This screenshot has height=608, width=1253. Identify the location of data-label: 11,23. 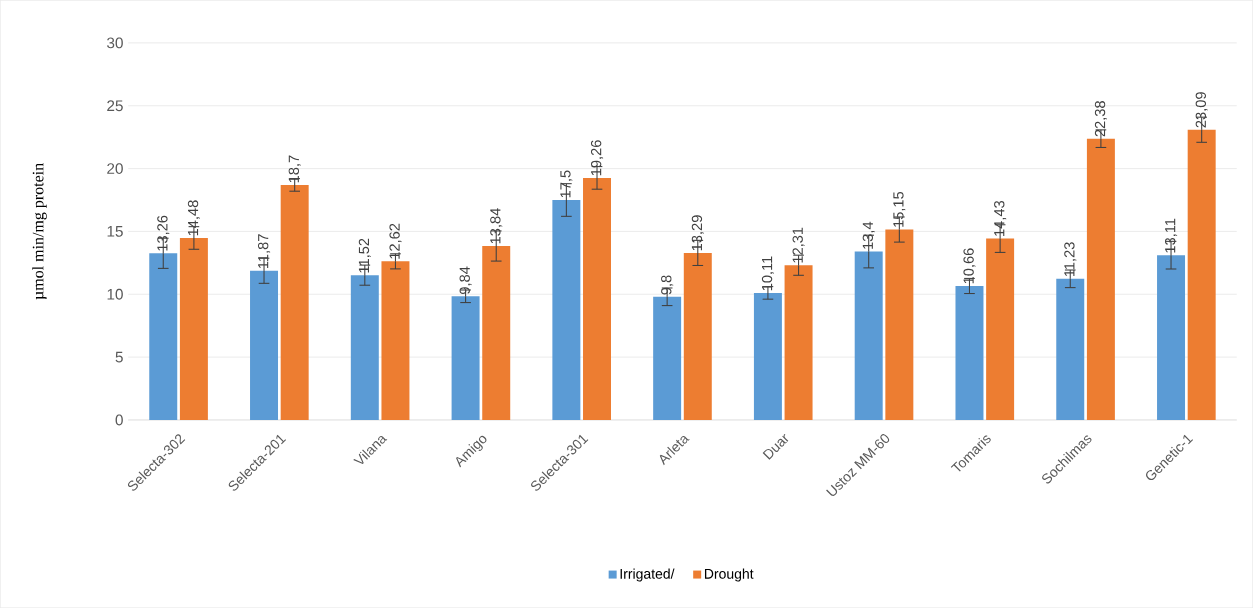
(1070, 259).